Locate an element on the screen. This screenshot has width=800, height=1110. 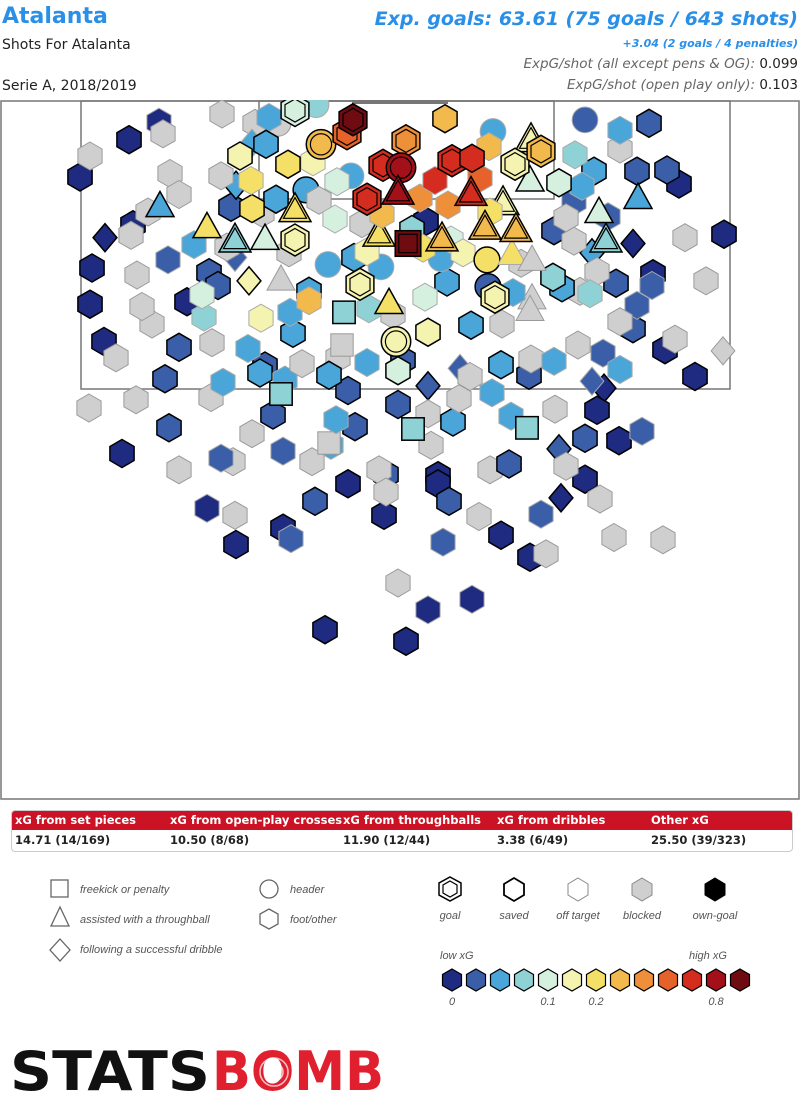
xg-value-dribbles: 3.38 (6/49) is located at coordinates (533, 840).